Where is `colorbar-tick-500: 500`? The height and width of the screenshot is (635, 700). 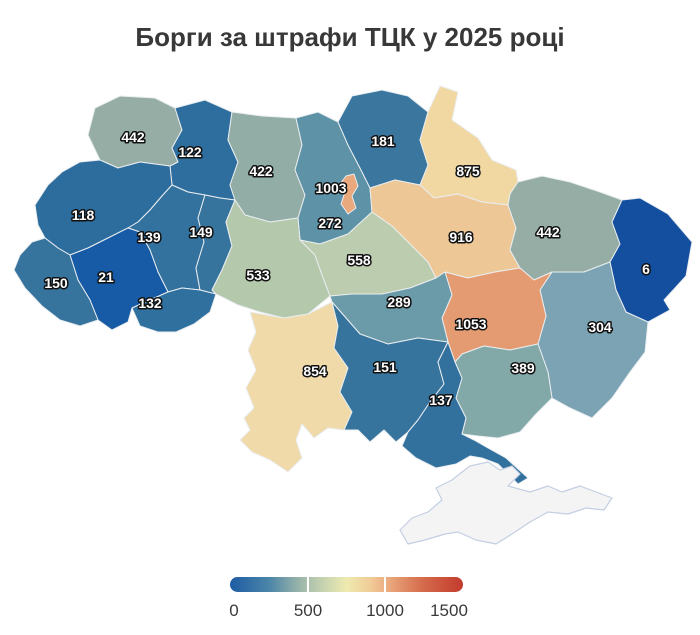
colorbar-tick-500: 500 is located at coordinates (308, 610).